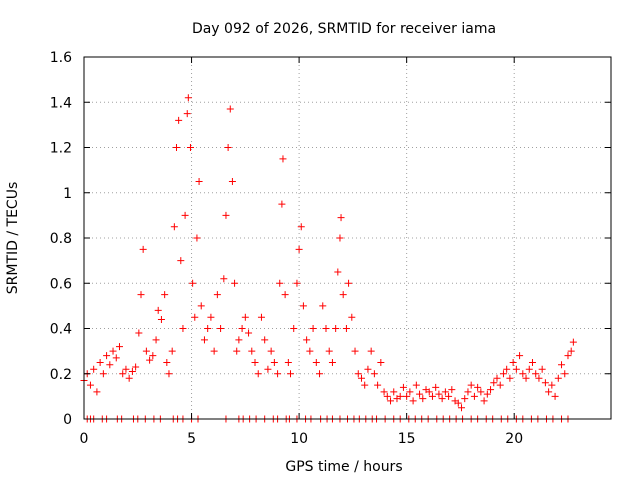 The image size is (640, 480). What do you see at coordinates (67, 420) in the screenshot?
I see `y-tick-label: 0` at bounding box center [67, 420].